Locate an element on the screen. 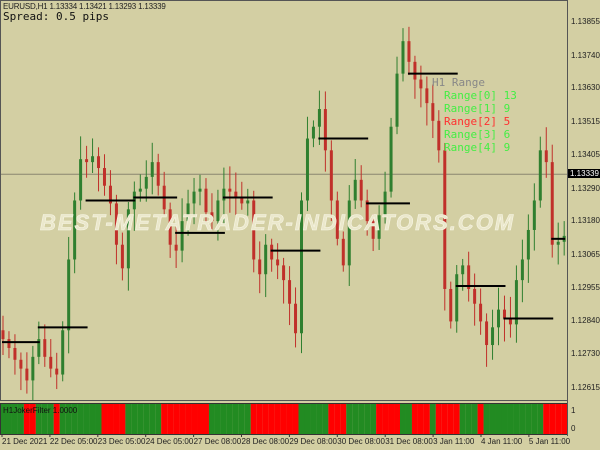  price-tick: 1.13290 is located at coordinates (585, 188).